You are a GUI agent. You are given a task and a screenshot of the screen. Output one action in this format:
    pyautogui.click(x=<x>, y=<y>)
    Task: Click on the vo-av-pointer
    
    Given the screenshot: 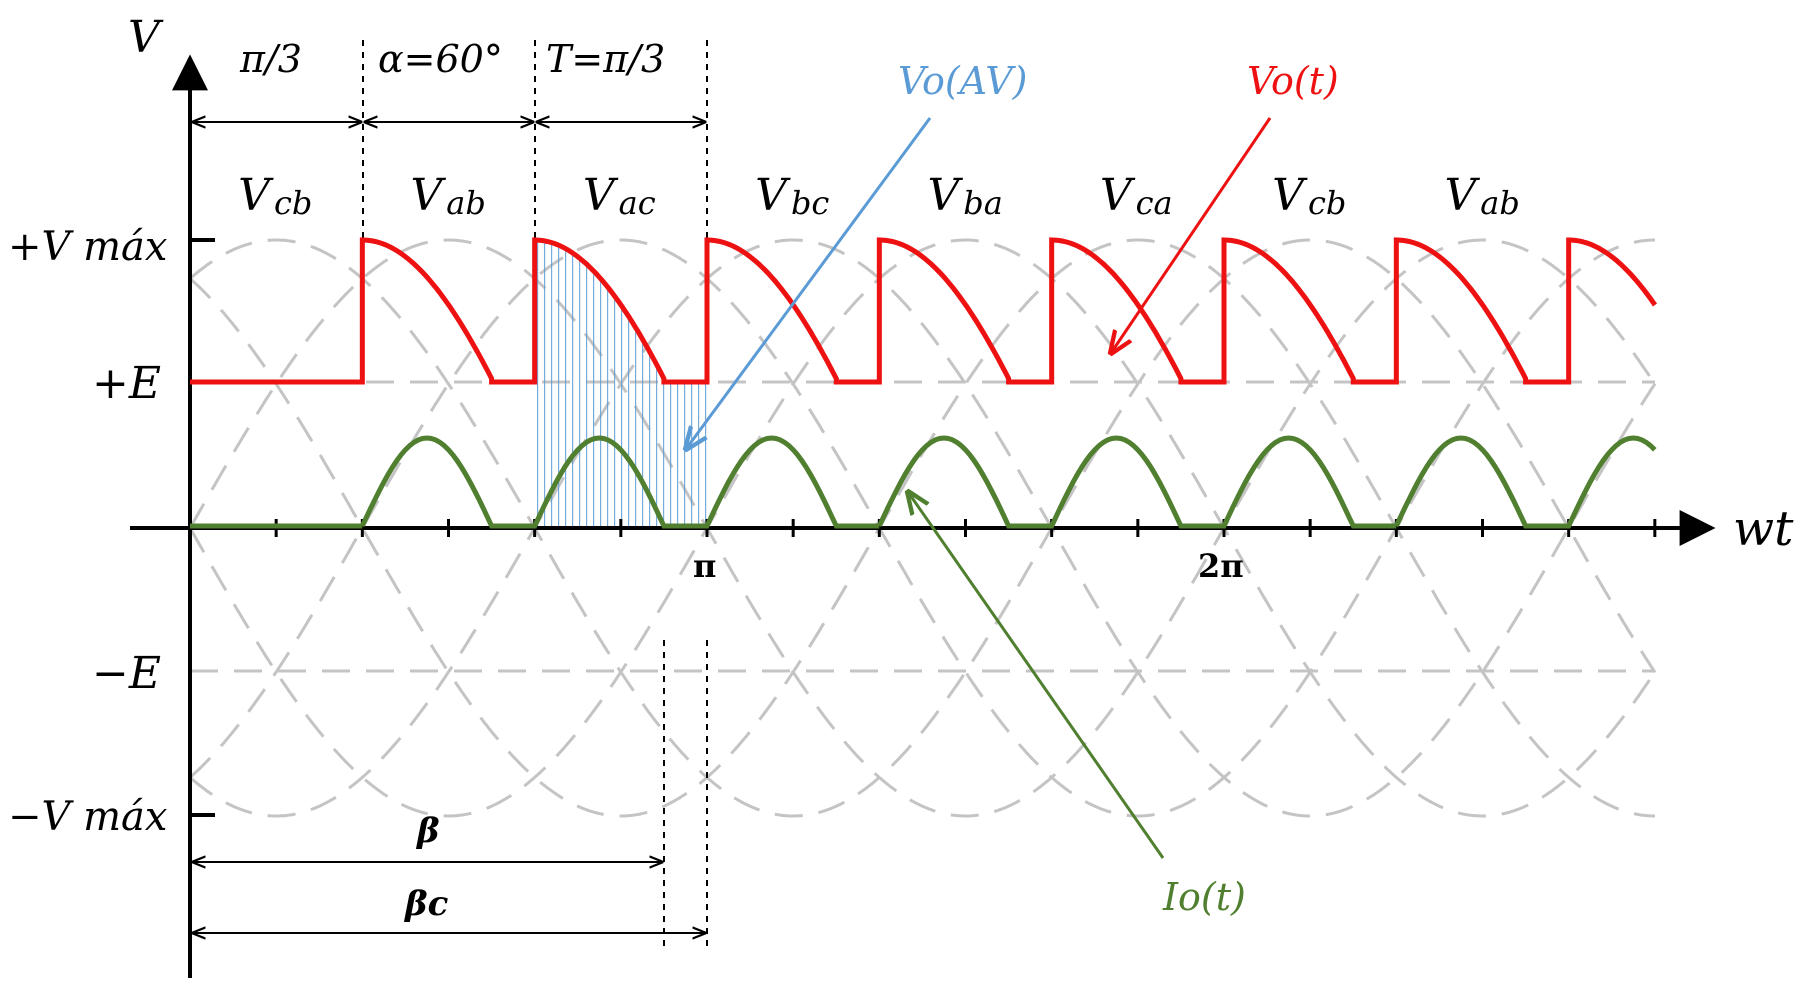 What is the action you would take?
    pyautogui.click(x=809, y=283)
    